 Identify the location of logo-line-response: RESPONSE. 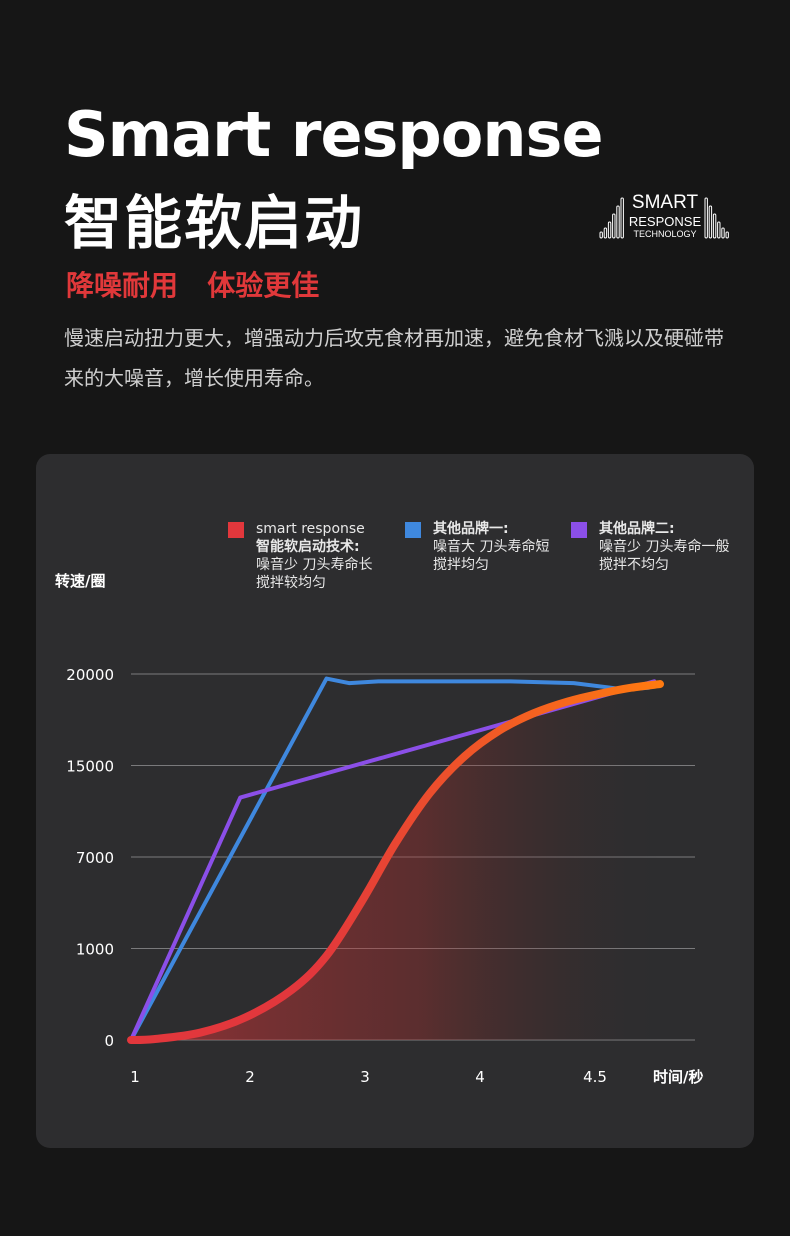
(665, 221).